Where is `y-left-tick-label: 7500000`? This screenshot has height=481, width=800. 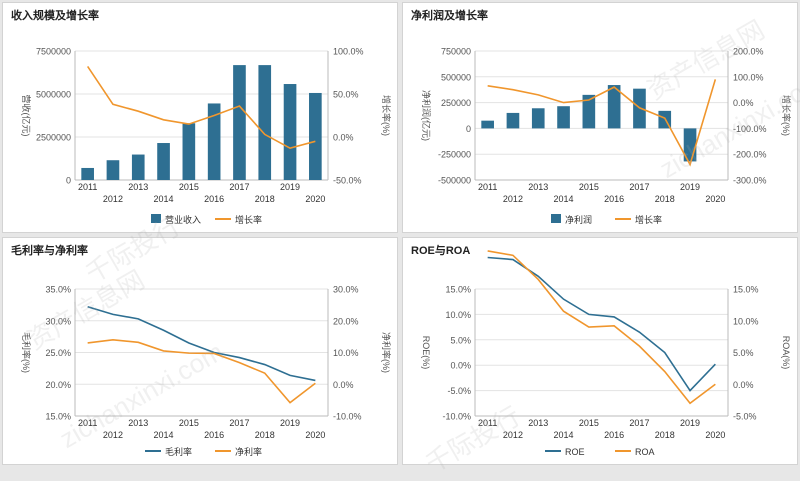
y-left-tick-label: 7500000 is located at coordinates (53, 52).